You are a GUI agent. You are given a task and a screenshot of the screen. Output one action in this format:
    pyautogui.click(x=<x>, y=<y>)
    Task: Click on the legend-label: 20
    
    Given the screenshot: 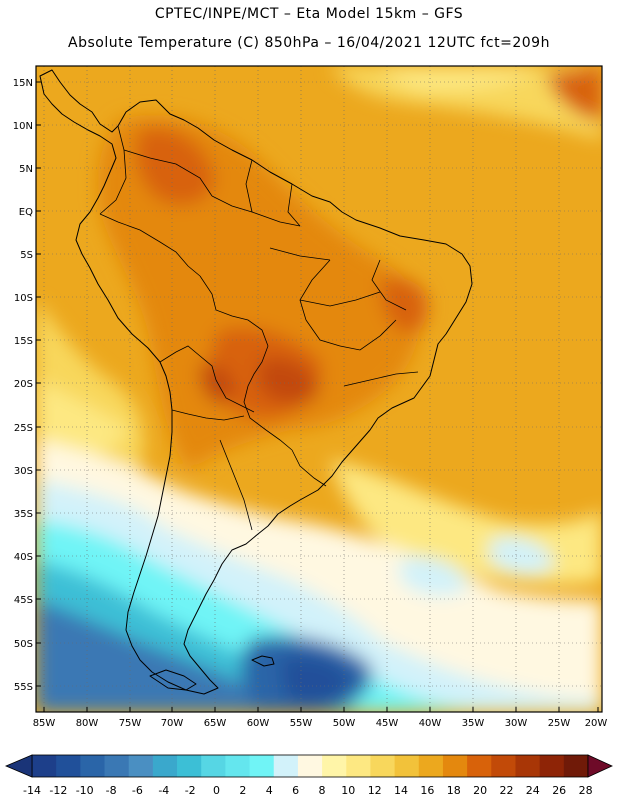 What is the action you would take?
    pyautogui.click(x=480, y=790)
    